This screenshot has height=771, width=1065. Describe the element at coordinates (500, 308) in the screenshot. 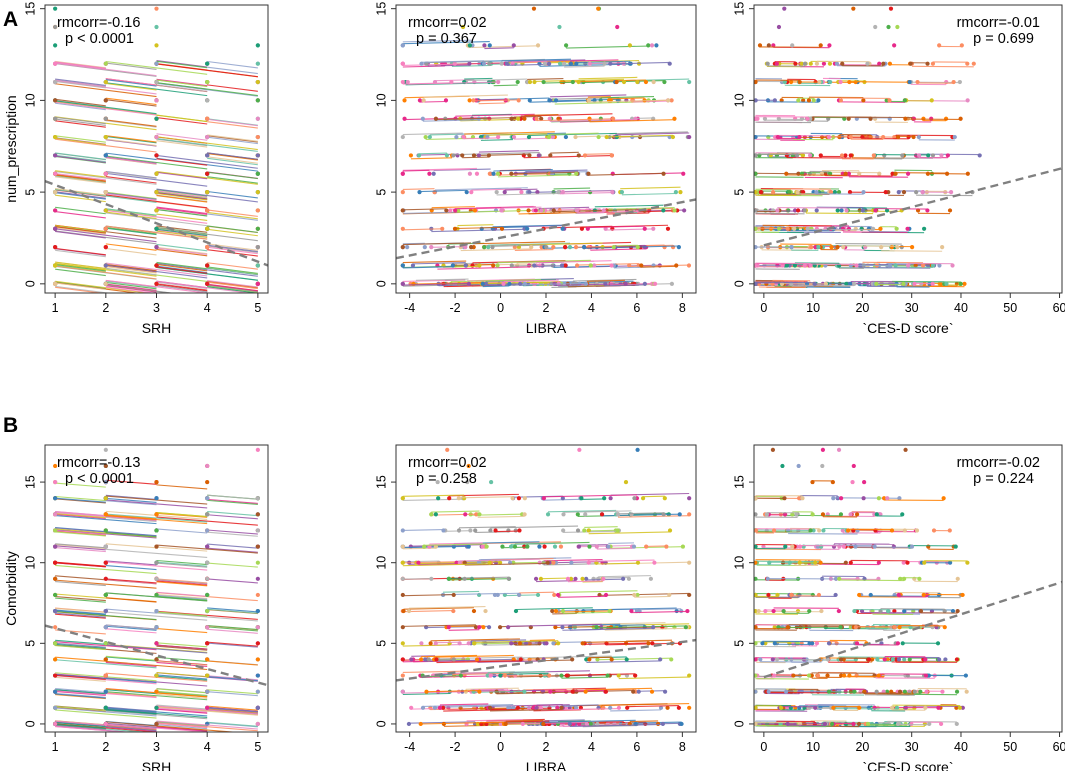

I see `x-tick-label: 0` at that location.